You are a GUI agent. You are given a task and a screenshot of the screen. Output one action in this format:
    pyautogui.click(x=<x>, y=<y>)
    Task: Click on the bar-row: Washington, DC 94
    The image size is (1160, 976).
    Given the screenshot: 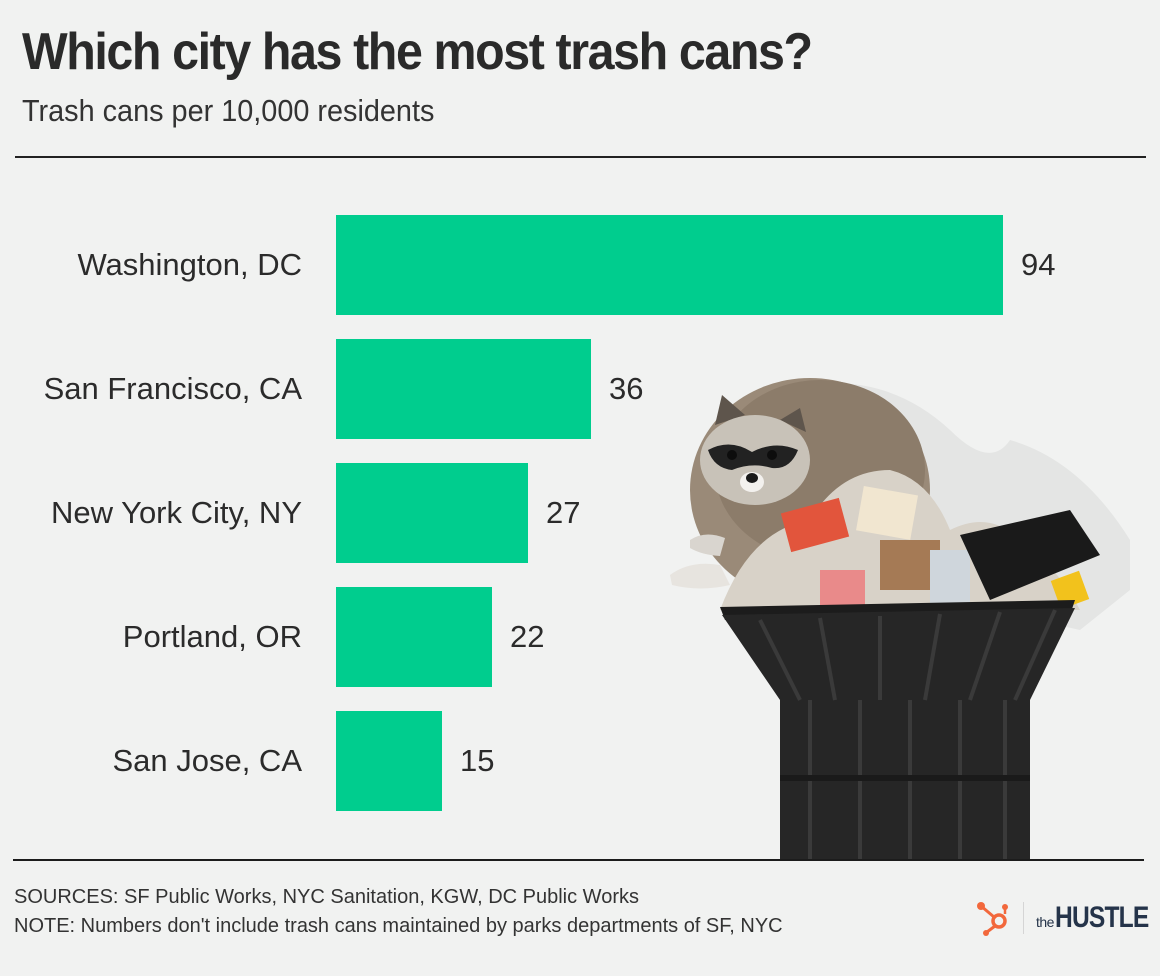 What is the action you would take?
    pyautogui.click(x=580, y=265)
    